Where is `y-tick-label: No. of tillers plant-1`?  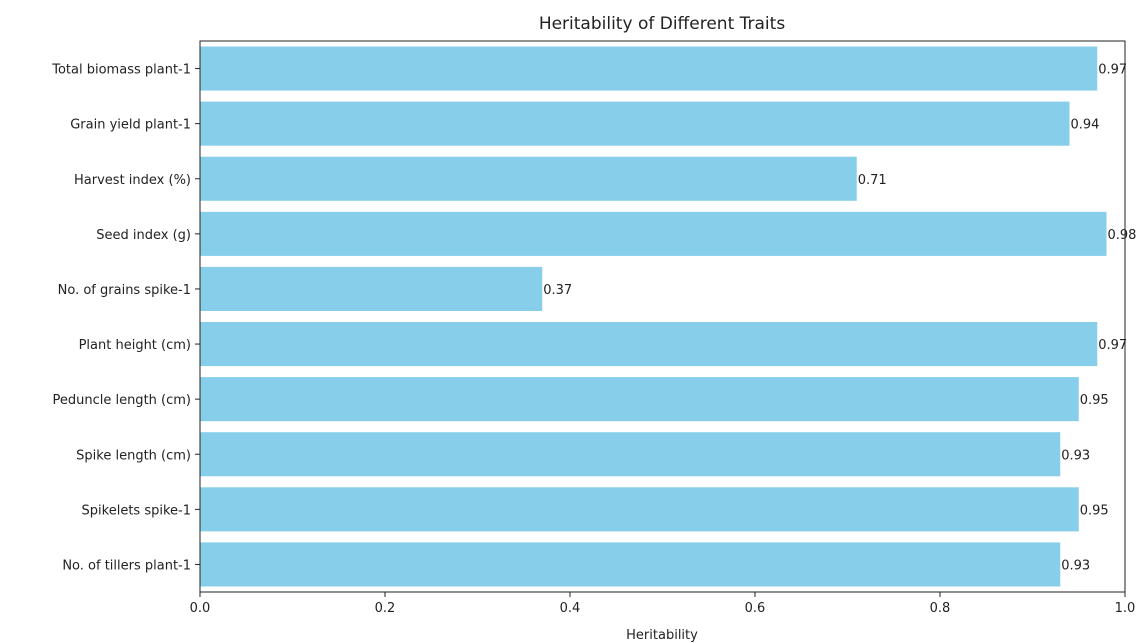 y-tick-label: No. of tillers plant-1 is located at coordinates (126, 565).